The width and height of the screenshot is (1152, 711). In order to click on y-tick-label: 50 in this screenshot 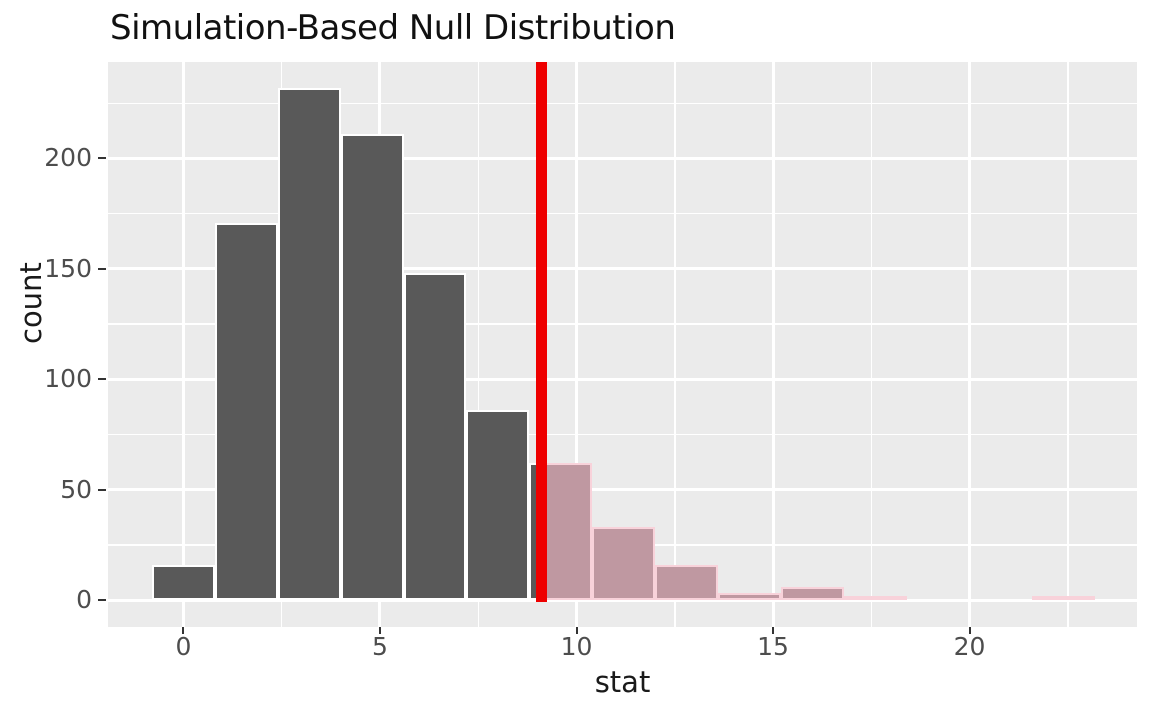, I will do `click(76, 489)`.